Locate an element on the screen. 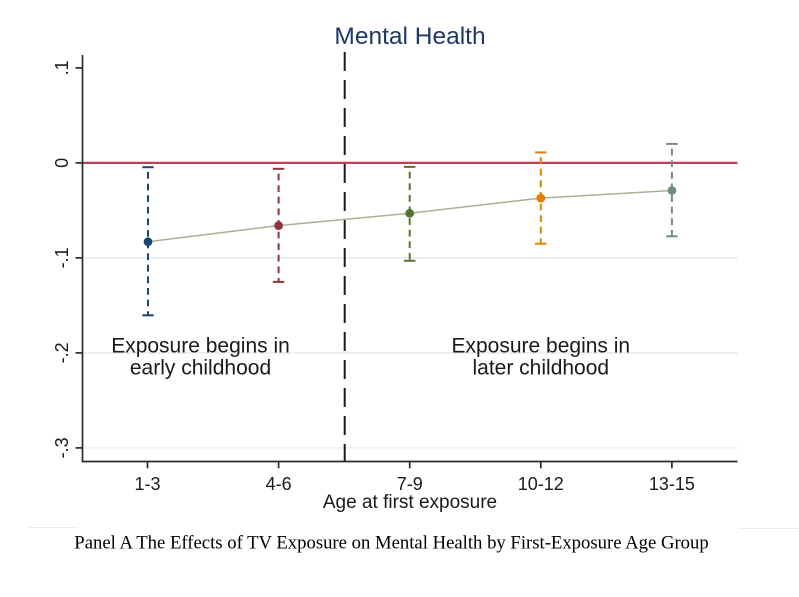 Image resolution: width=799 pixels, height=597 pixels. svg-text: early childhood is located at coordinates (200, 368).